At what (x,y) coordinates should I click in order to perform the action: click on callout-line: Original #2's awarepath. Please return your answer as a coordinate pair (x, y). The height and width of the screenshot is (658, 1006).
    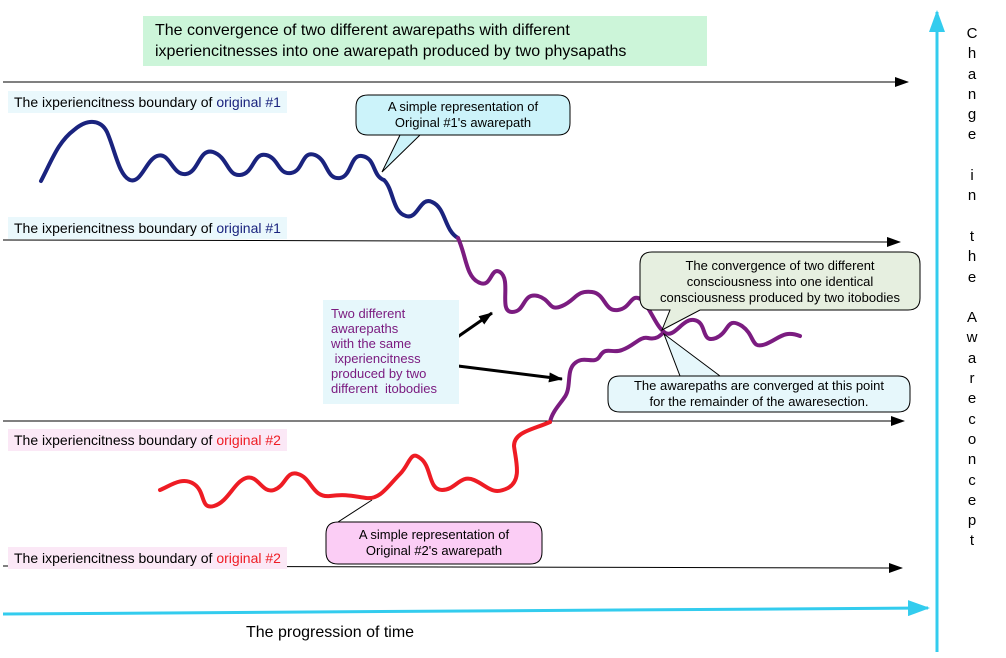
    Looking at the image, I should click on (434, 550).